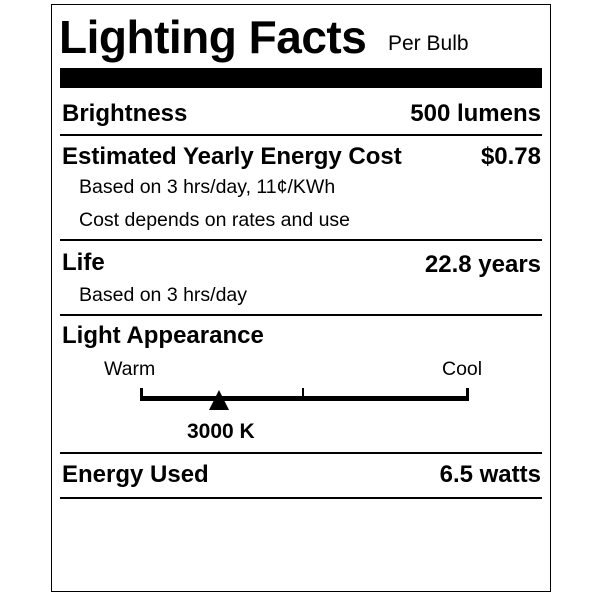 The height and width of the screenshot is (600, 600). What do you see at coordinates (218, 400) in the screenshot?
I see `color-temperature-marker-icon` at bounding box center [218, 400].